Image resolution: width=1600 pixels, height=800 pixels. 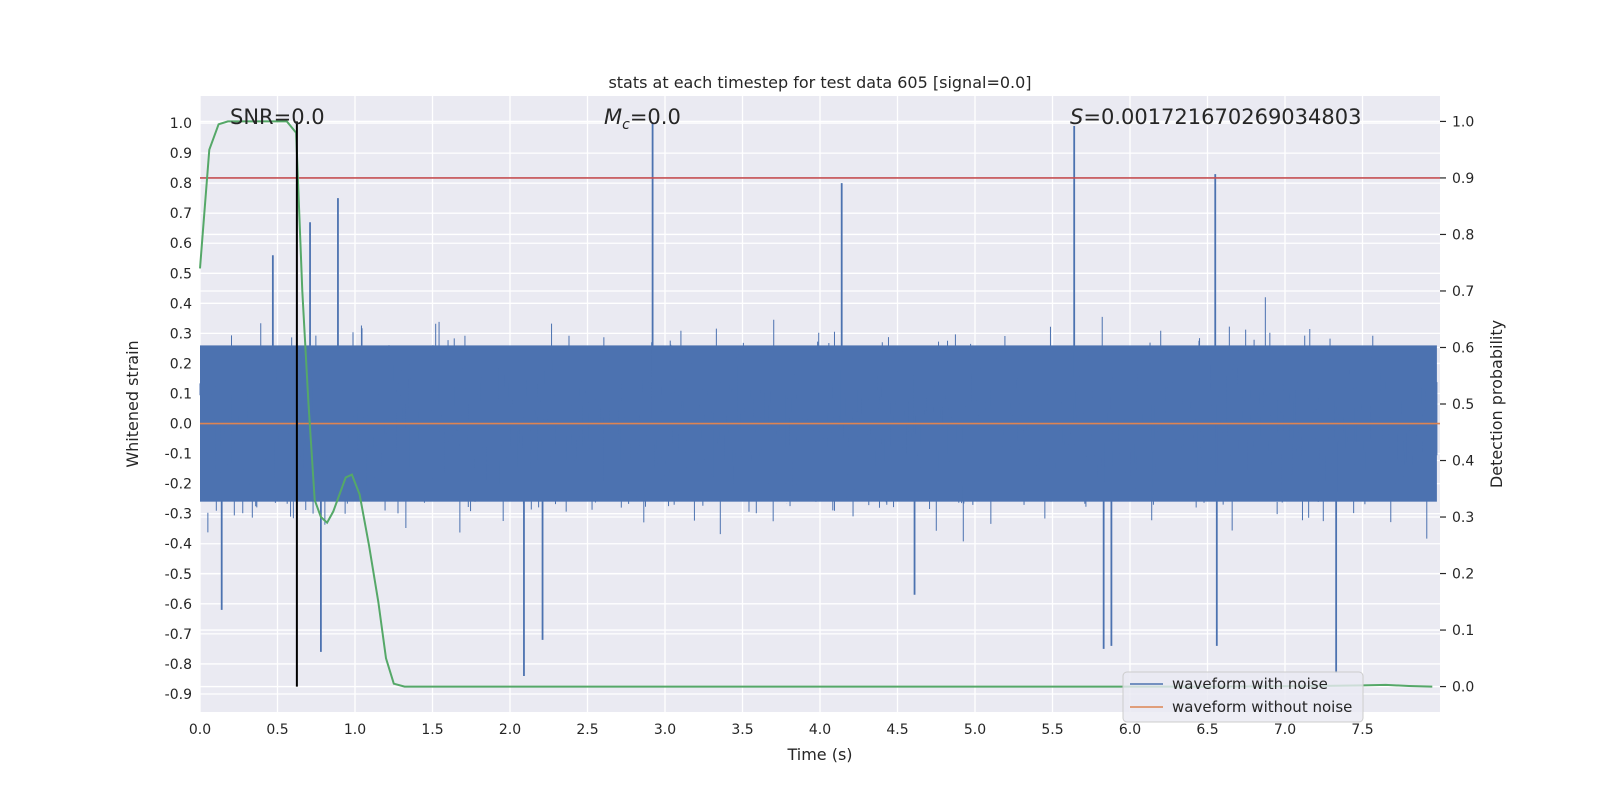 I want to click on legend-label-clean: waveform without noise, so click(x=1262, y=707).